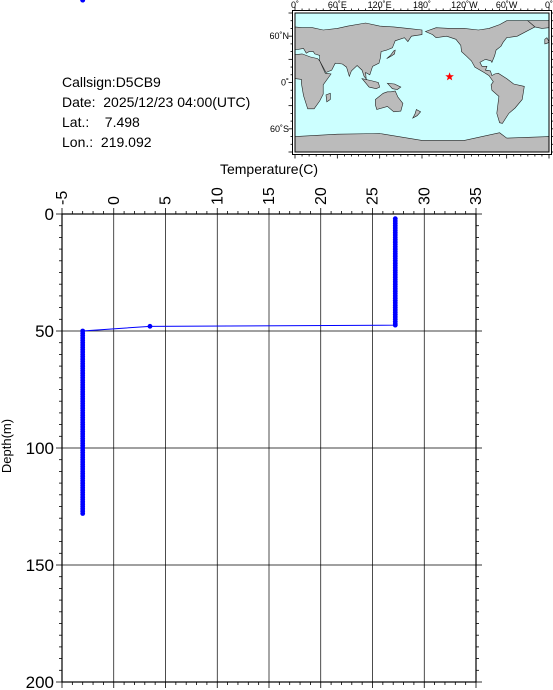 Image resolution: width=553 pixels, height=690 pixels. I want to click on map-frame, so click(422, 82).